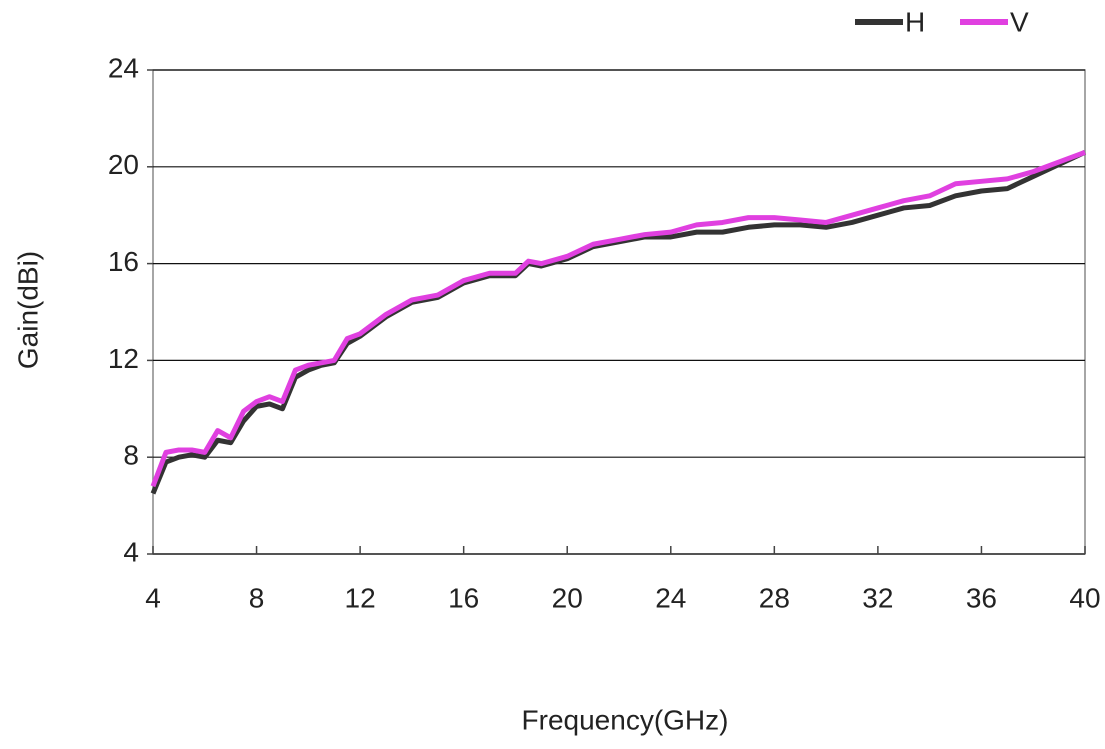  I want to click on x-tick-label: 28, so click(774, 597).